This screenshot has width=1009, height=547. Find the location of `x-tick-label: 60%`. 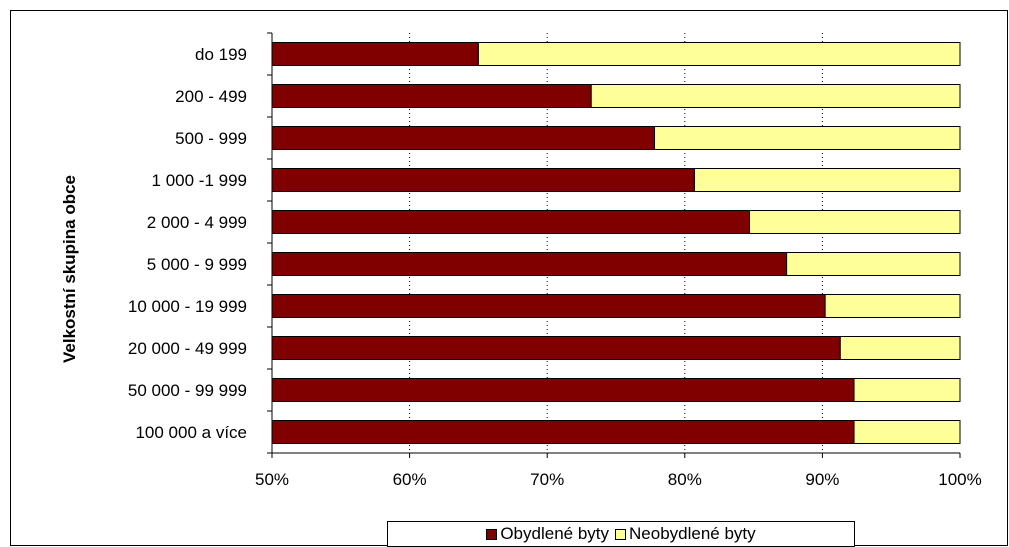

x-tick-label: 60% is located at coordinates (410, 479).